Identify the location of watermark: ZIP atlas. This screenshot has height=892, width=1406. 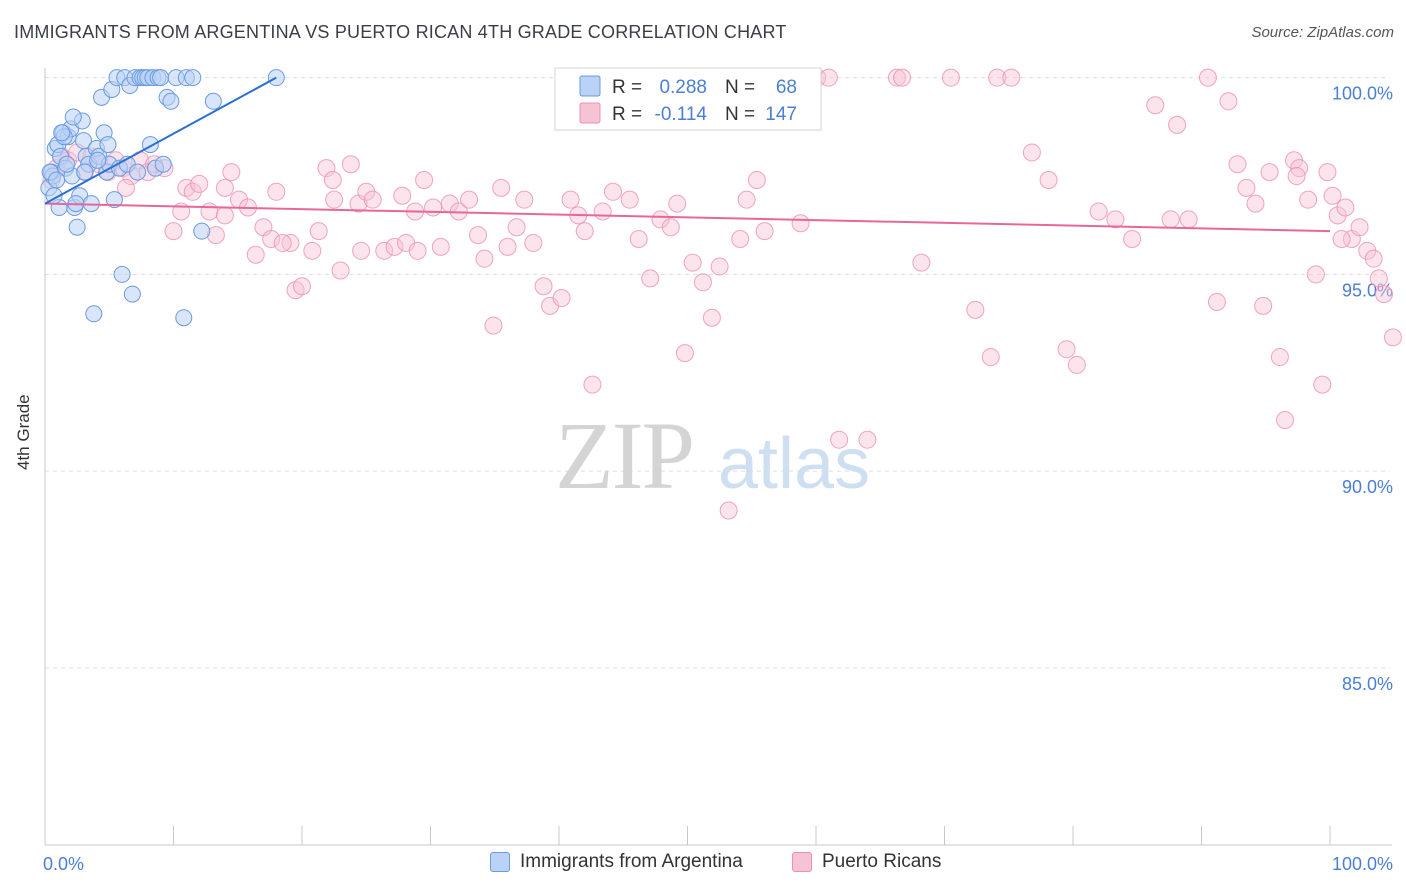
(712, 455).